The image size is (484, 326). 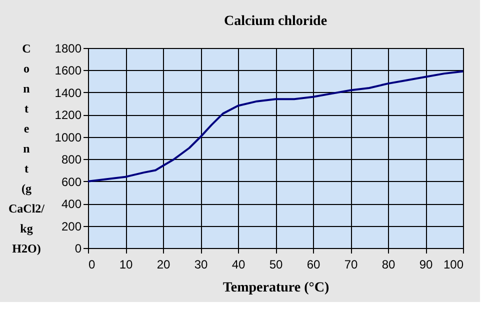 I want to click on x-tick-label: 40, so click(x=239, y=265).